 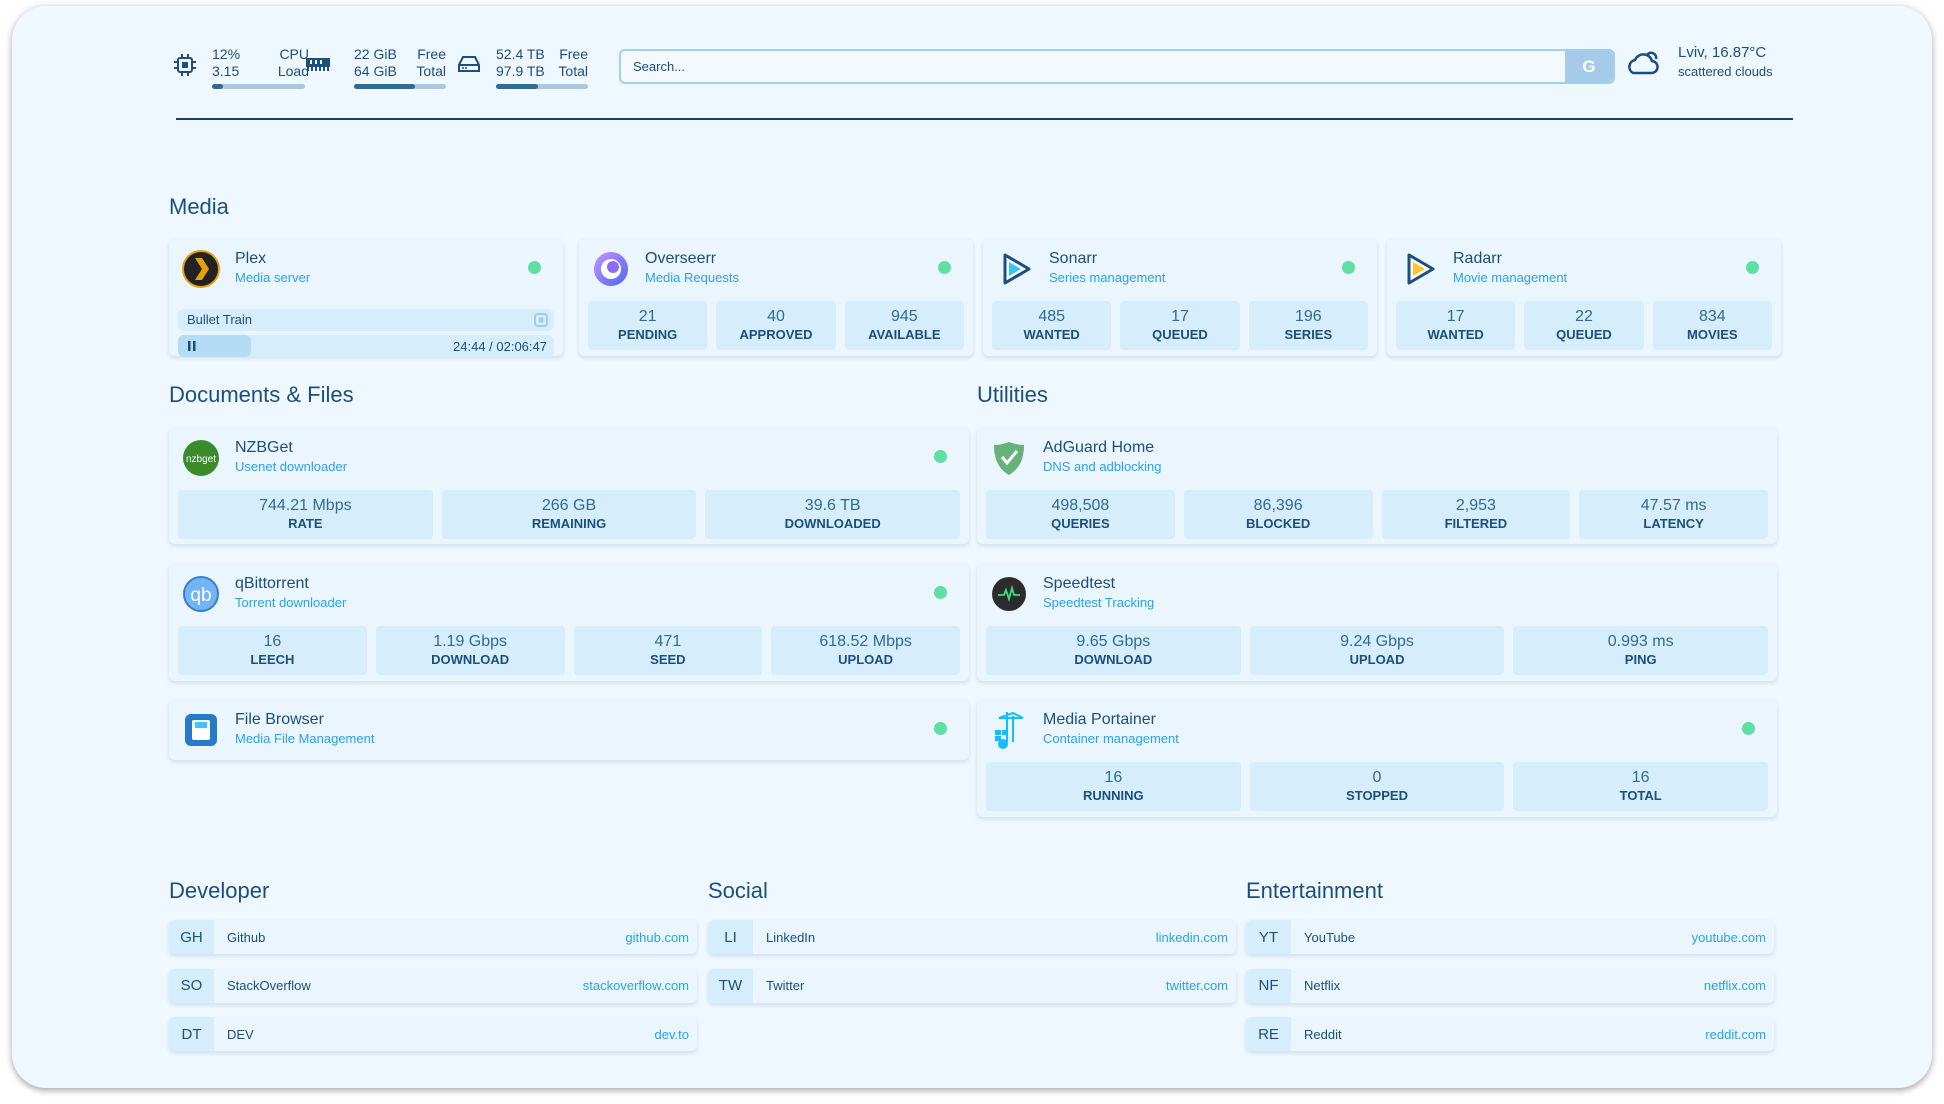 I want to click on stat-label: STOPPED, so click(x=1377, y=795).